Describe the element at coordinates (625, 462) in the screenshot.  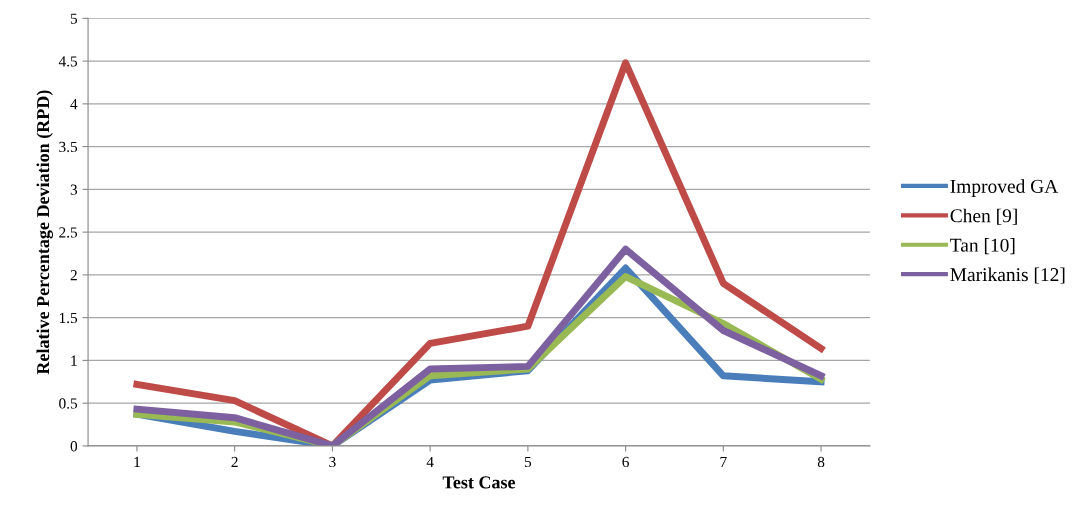
I see `x-tick-label: 6` at that location.